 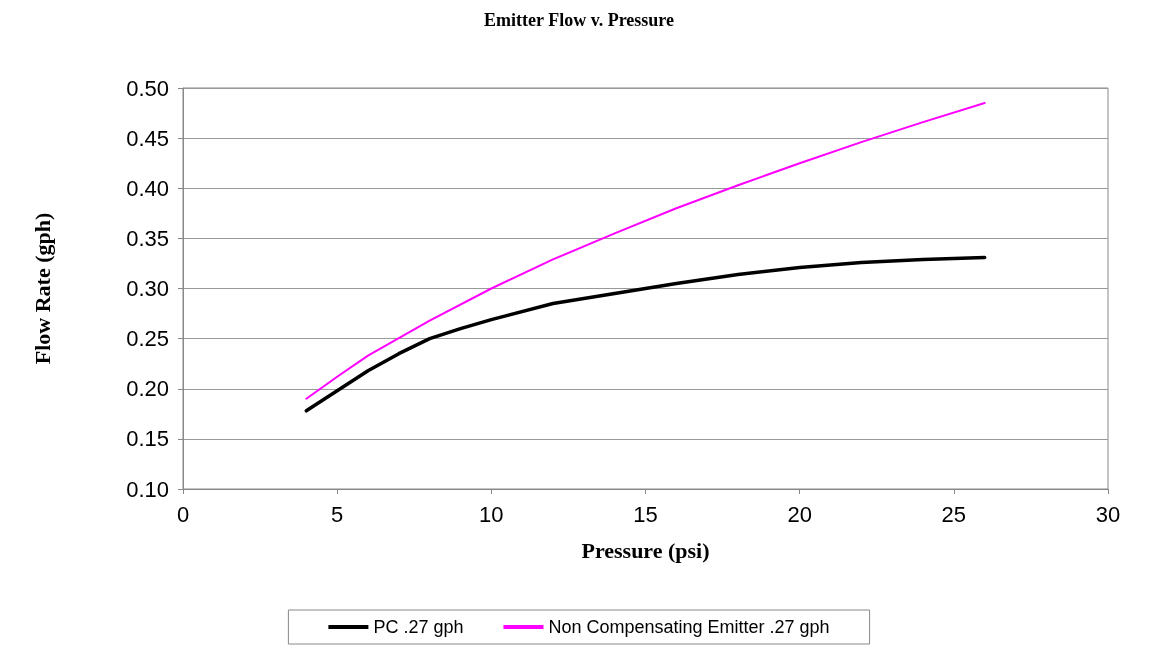 I want to click on x-tick-label: 0, so click(x=183, y=514).